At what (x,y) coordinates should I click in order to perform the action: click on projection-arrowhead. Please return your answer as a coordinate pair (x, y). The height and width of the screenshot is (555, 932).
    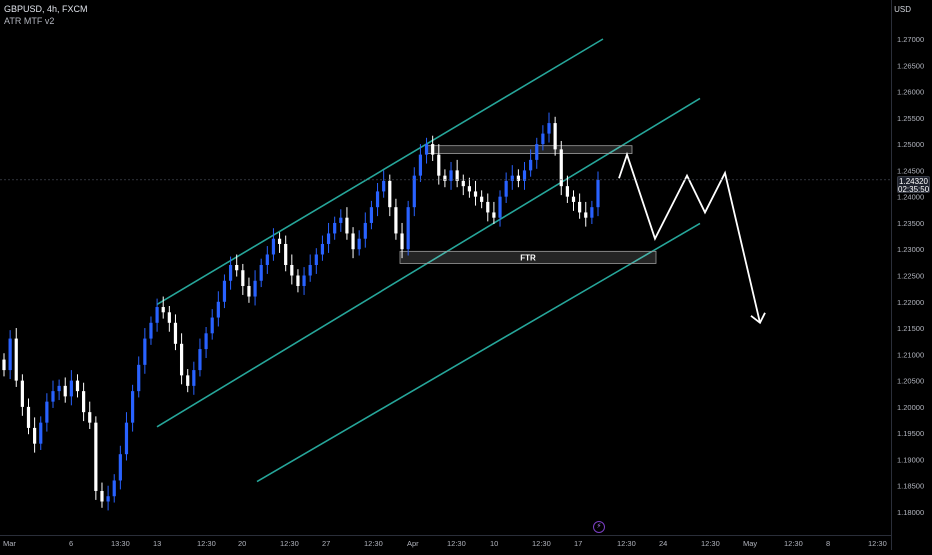
    Looking at the image, I should click on (758, 318).